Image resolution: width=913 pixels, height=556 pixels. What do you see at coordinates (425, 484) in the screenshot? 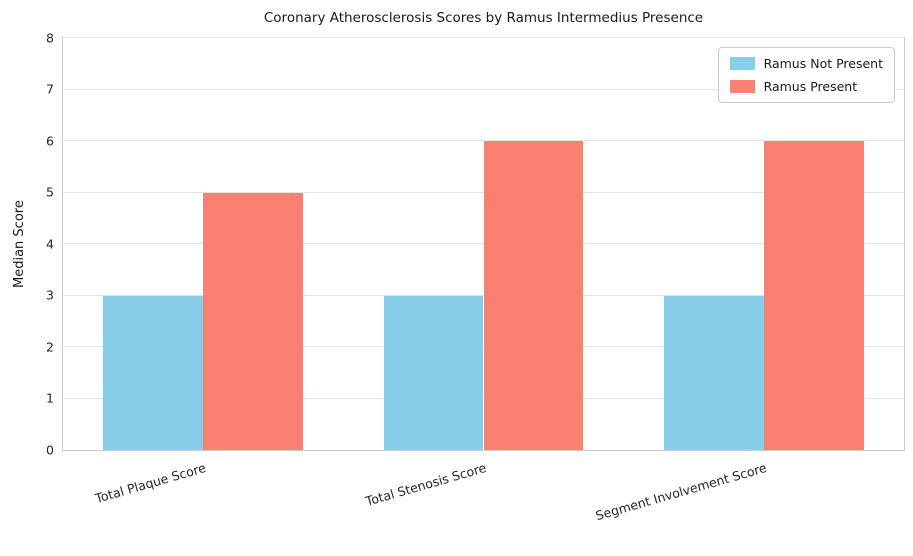
I see `x-tick-label: Total Stenosis Score` at bounding box center [425, 484].